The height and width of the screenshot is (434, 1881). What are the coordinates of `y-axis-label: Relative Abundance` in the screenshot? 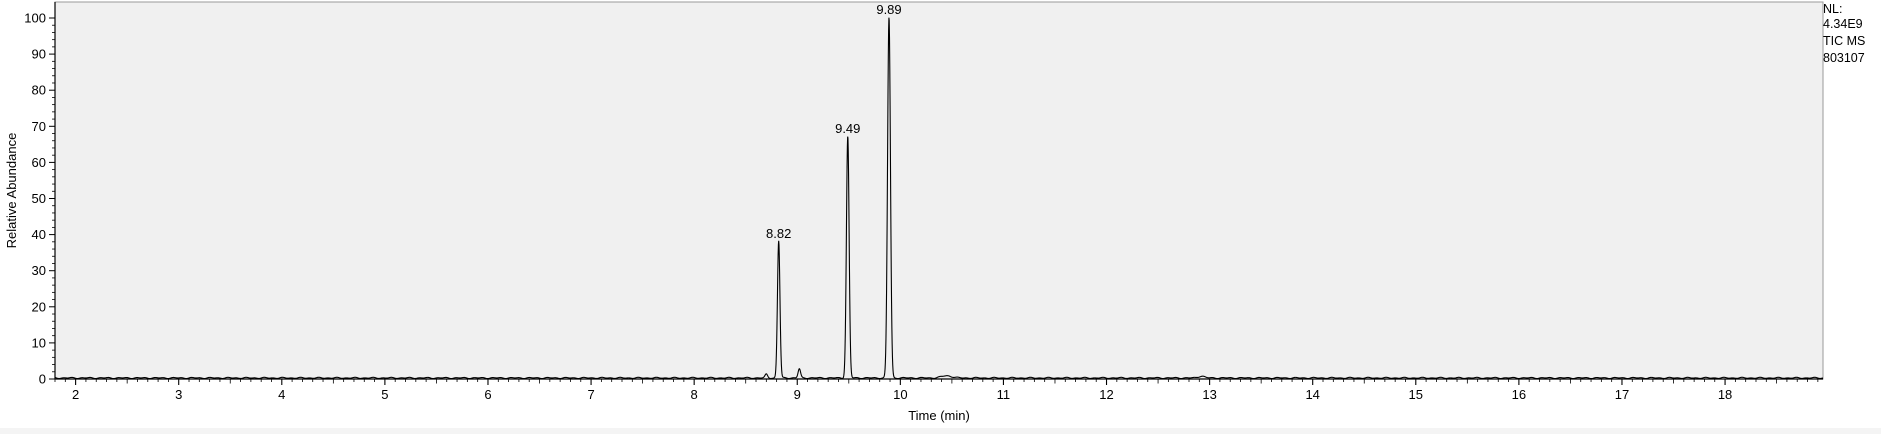 It's located at (11, 191).